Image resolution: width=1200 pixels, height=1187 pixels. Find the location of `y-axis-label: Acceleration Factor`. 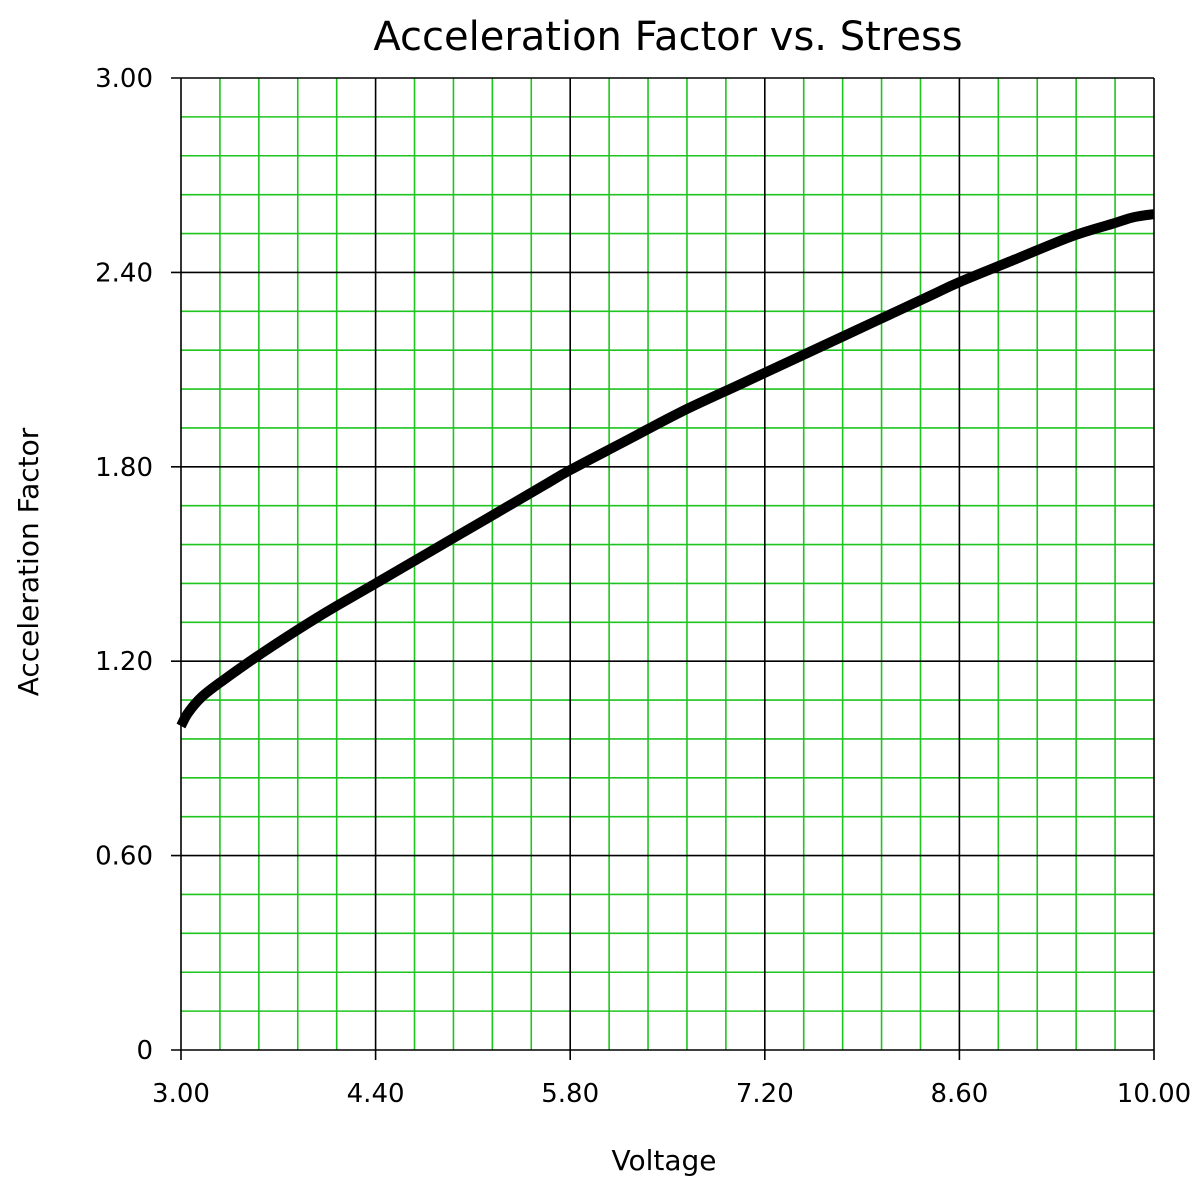

y-axis-label: Acceleration Factor is located at coordinates (28, 561).